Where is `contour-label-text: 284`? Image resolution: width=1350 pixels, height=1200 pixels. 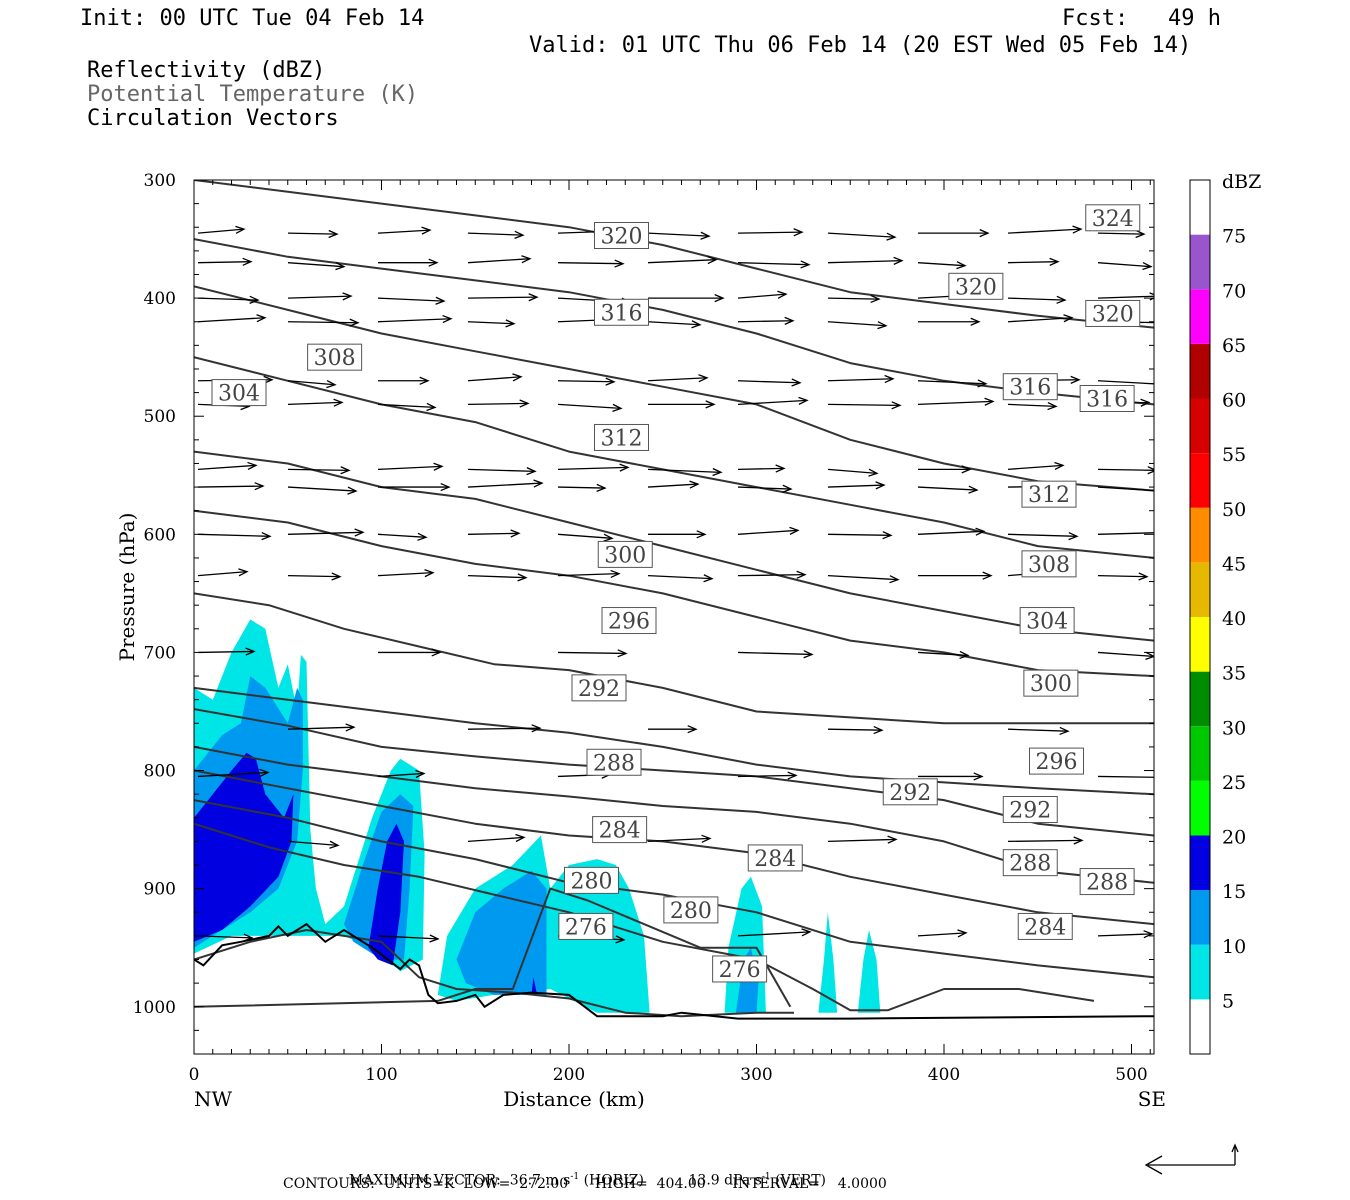 contour-label-text: 284 is located at coordinates (1045, 927).